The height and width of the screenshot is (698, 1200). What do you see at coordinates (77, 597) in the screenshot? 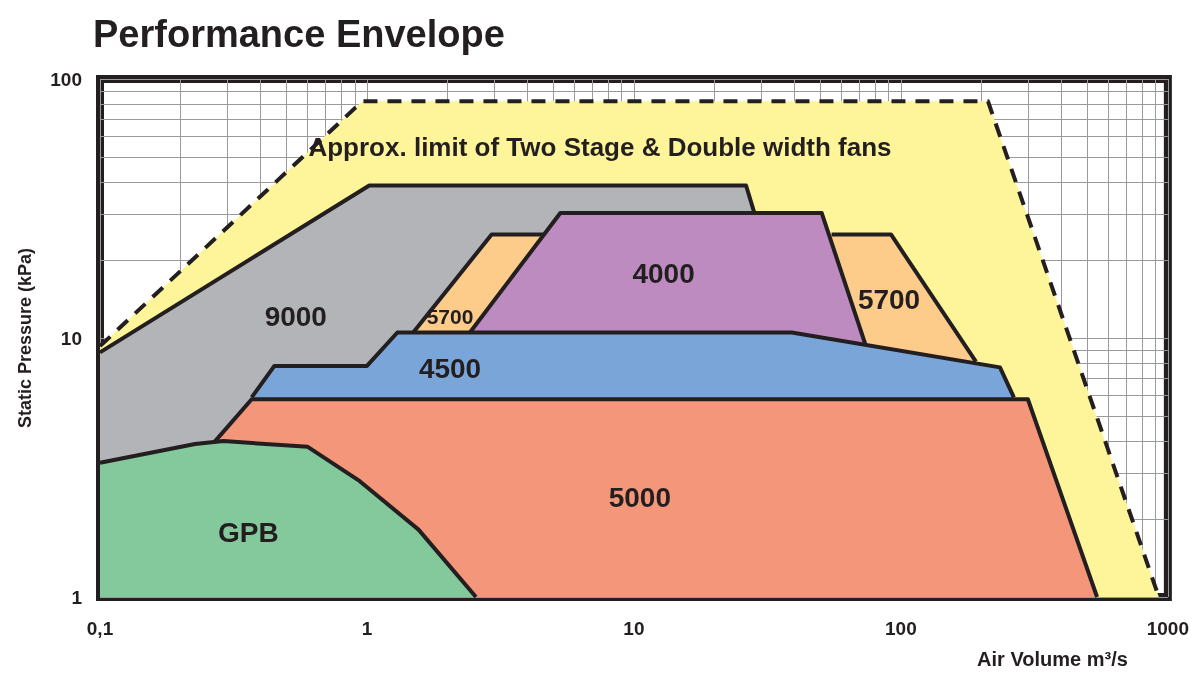
I see `y-tick-label: 1` at bounding box center [77, 597].